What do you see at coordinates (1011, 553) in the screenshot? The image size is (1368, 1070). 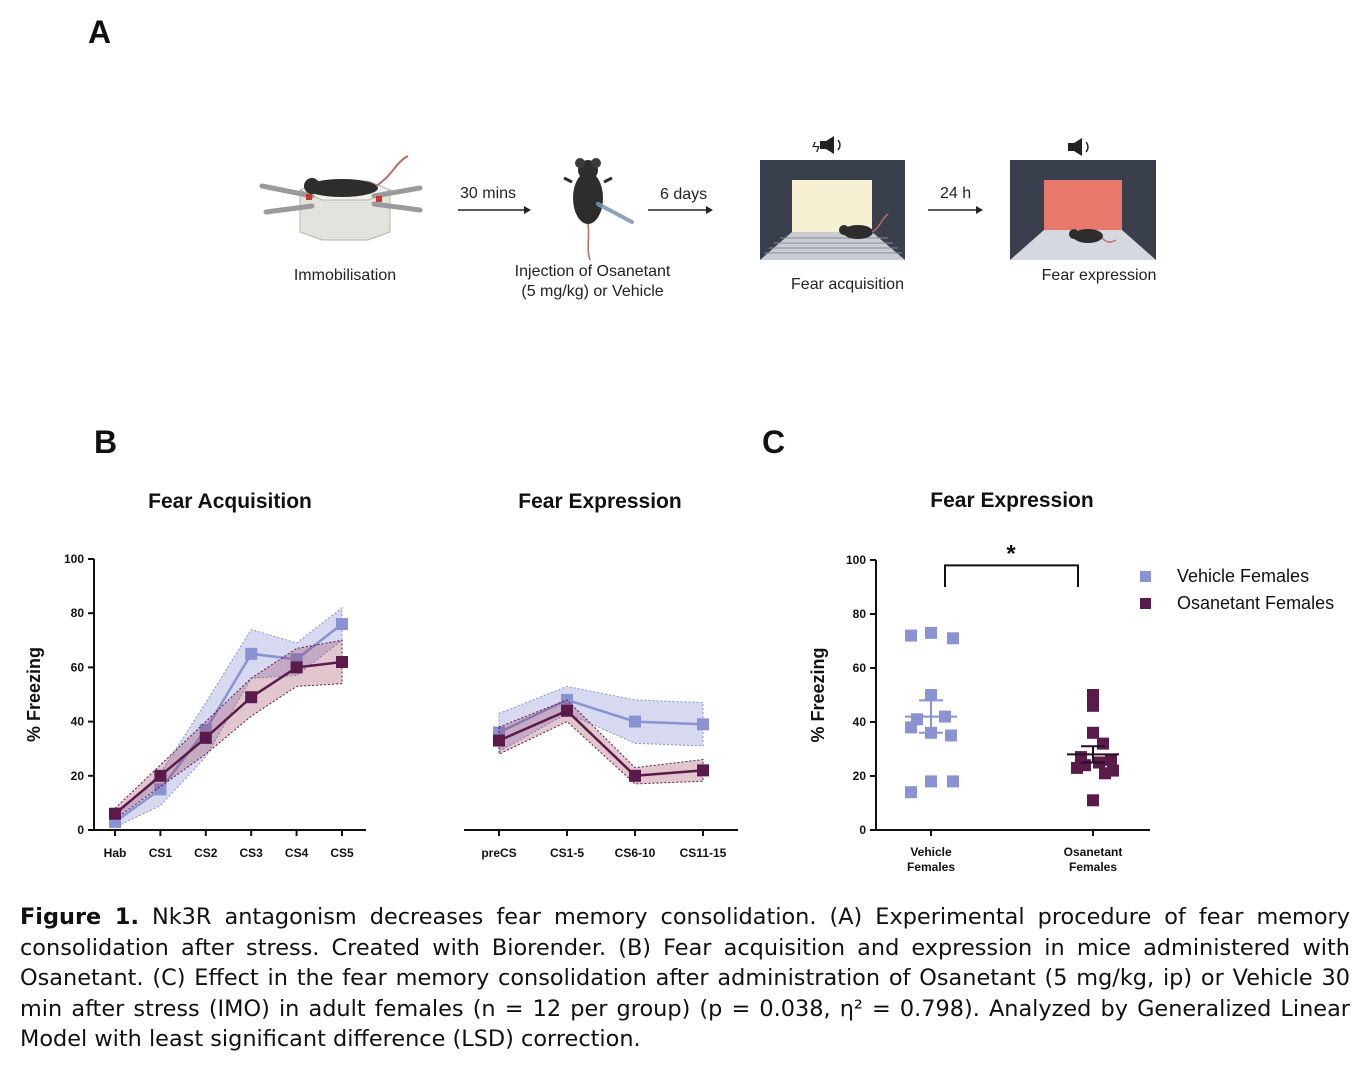 I see `significance-star: *` at bounding box center [1011, 553].